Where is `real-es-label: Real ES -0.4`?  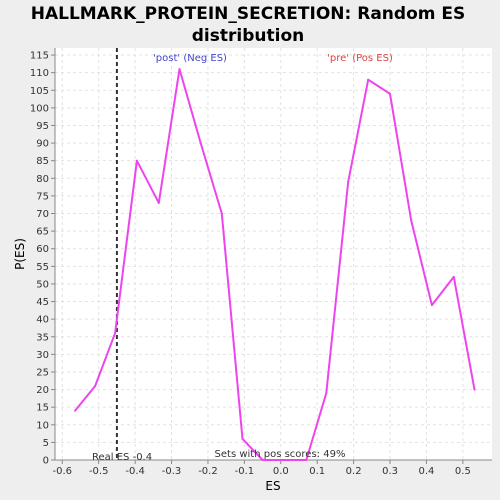 real-es-label: Real ES -0.4 is located at coordinates (122, 457).